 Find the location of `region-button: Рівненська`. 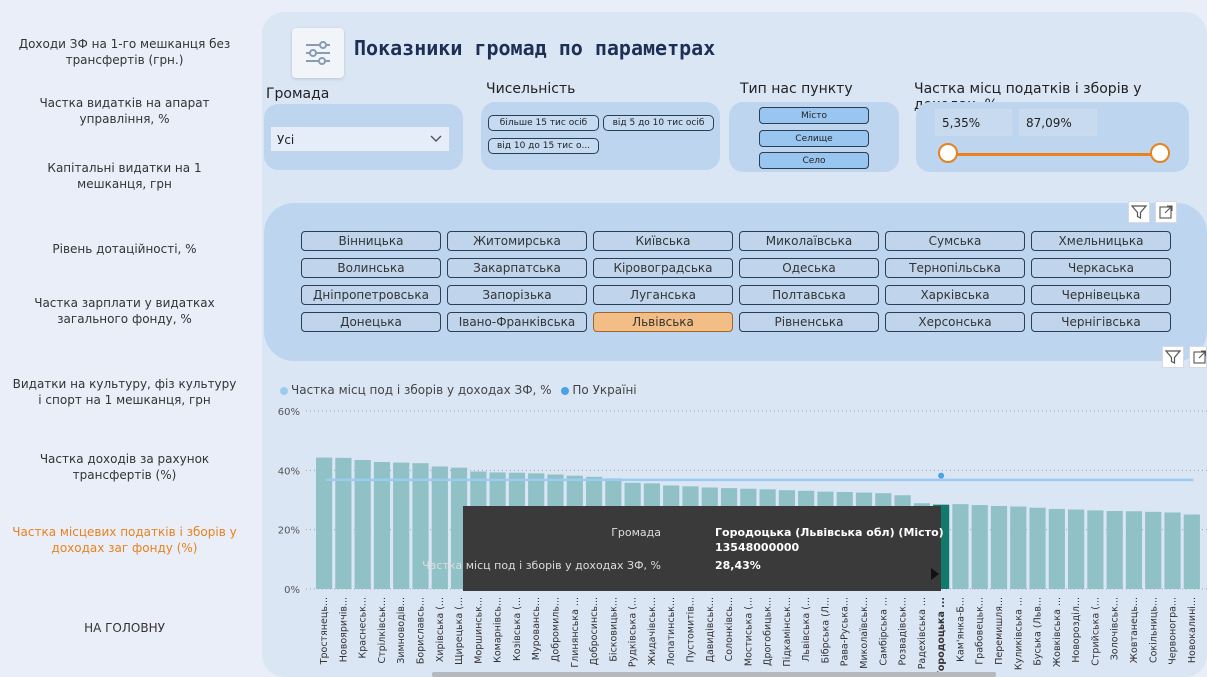

region-button: Рівненська is located at coordinates (809, 322).